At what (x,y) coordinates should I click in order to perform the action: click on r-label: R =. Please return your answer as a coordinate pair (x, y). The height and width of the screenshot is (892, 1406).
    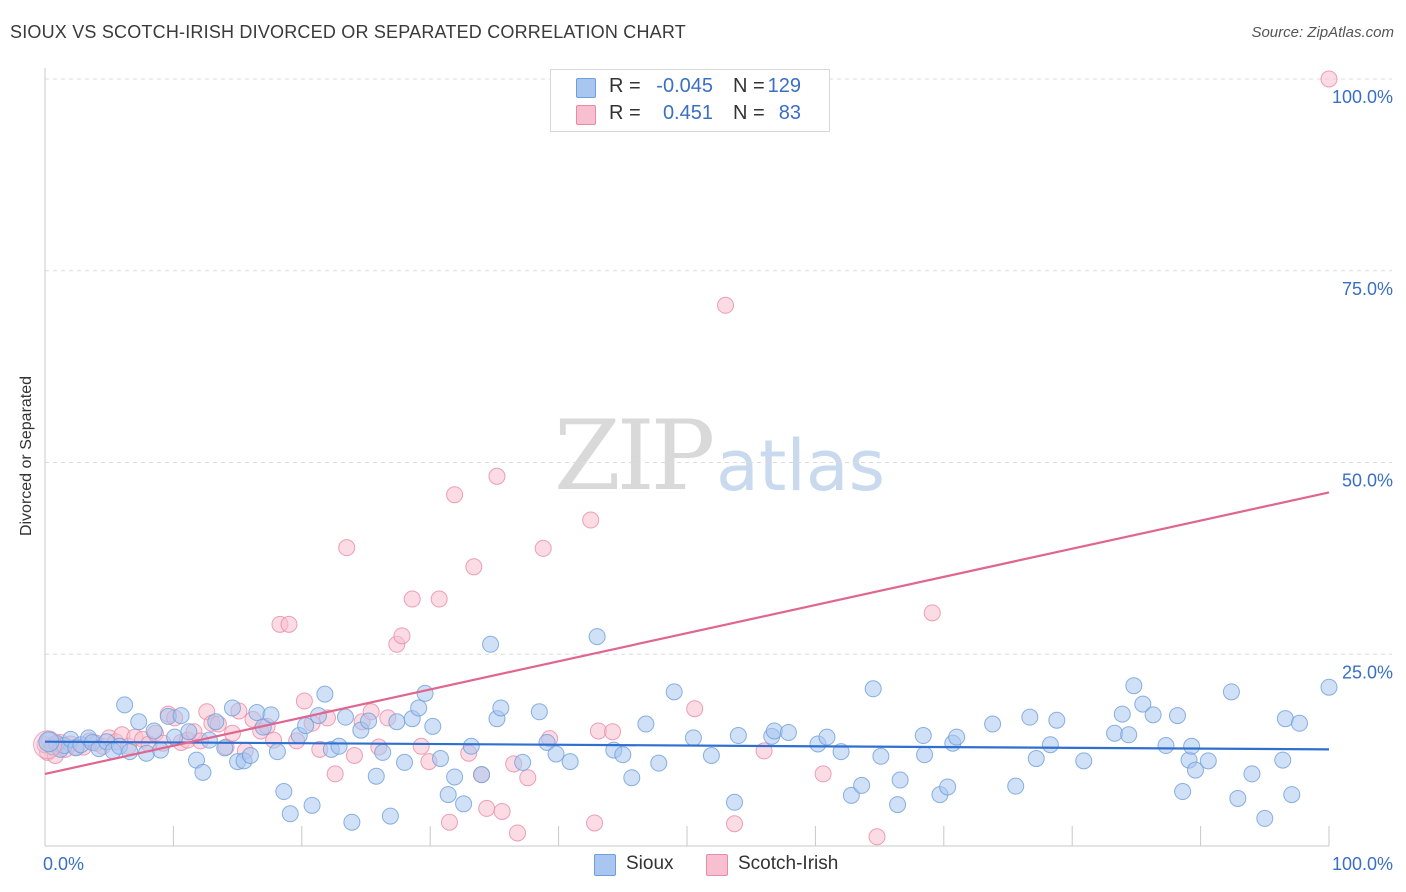
    Looking at the image, I should click on (625, 113).